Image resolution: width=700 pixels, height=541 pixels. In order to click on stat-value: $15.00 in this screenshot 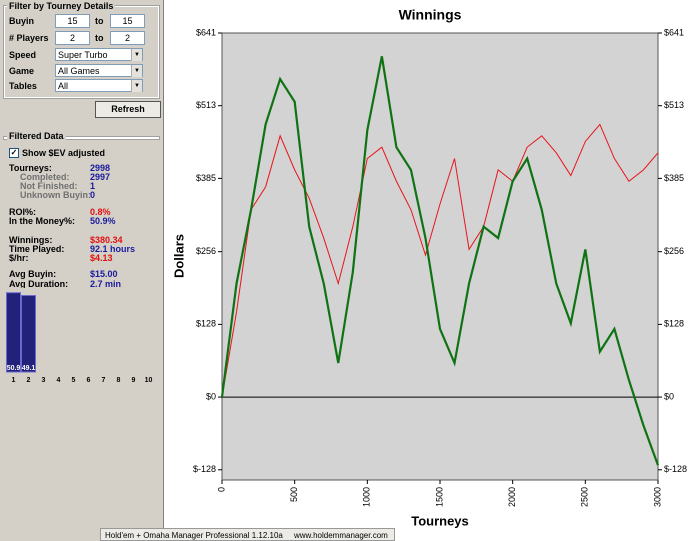, I will do `click(104, 274)`.